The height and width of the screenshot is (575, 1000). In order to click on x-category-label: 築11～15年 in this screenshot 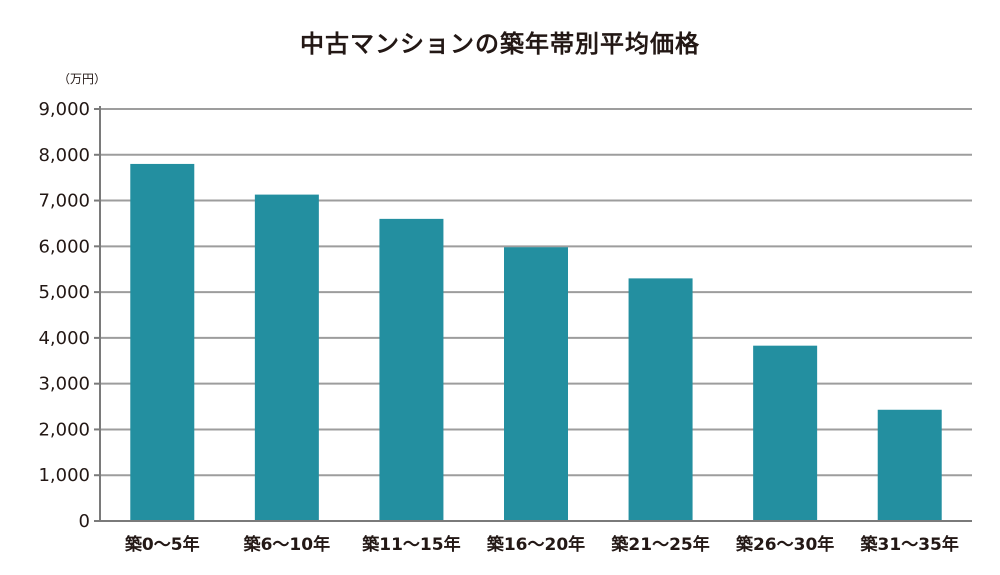, I will do `click(410, 544)`.